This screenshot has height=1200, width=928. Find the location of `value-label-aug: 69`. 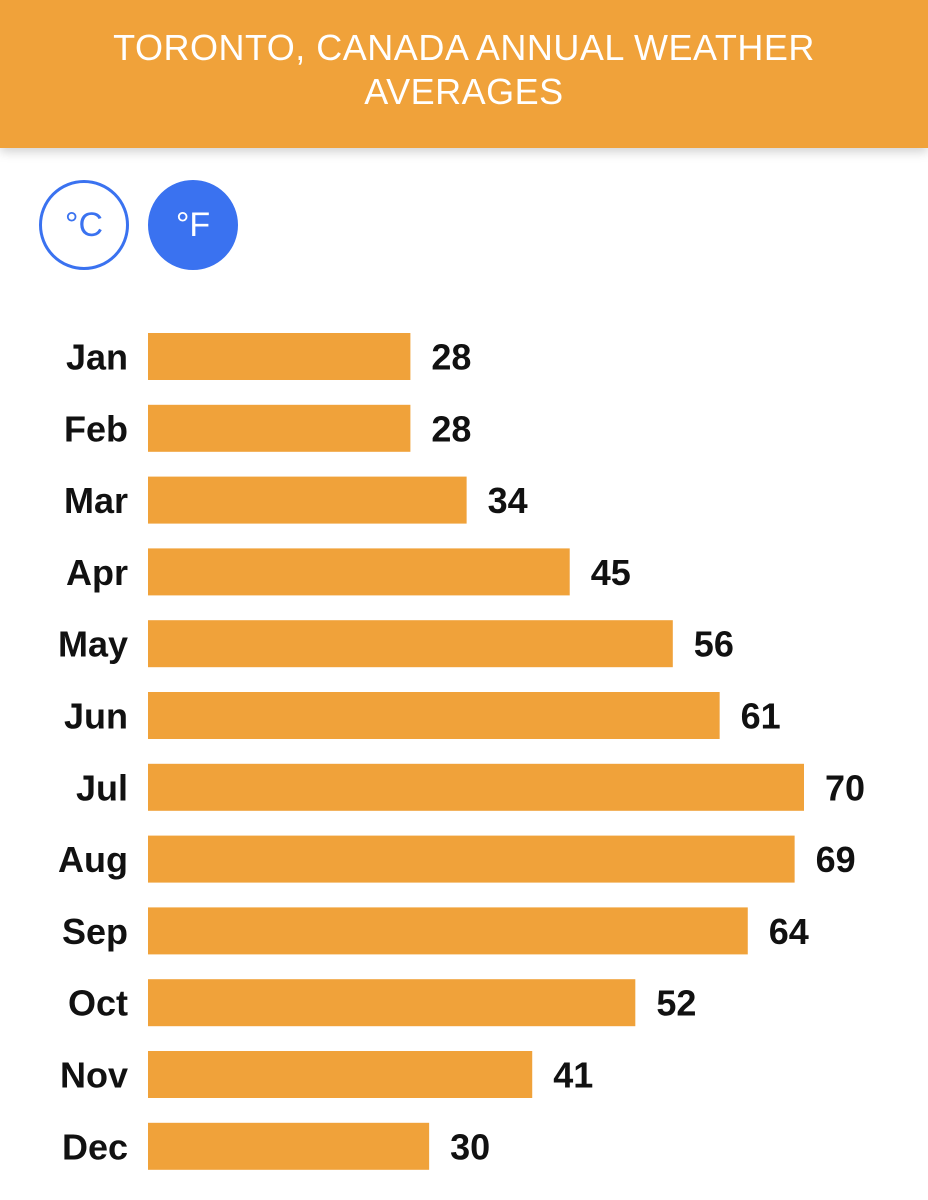

value-label-aug: 69 is located at coordinates (836, 859).